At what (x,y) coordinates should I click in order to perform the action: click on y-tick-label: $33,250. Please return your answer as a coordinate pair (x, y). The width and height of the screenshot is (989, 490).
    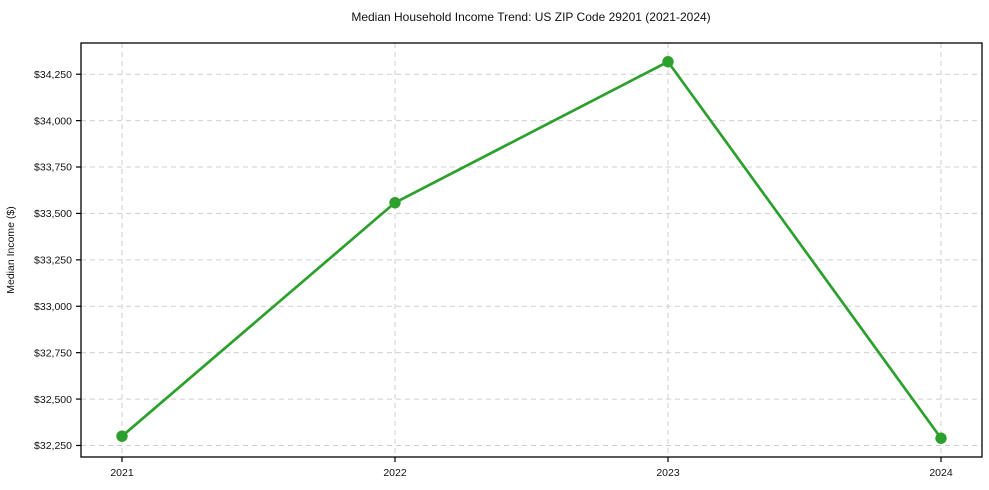
    Looking at the image, I should click on (53, 261).